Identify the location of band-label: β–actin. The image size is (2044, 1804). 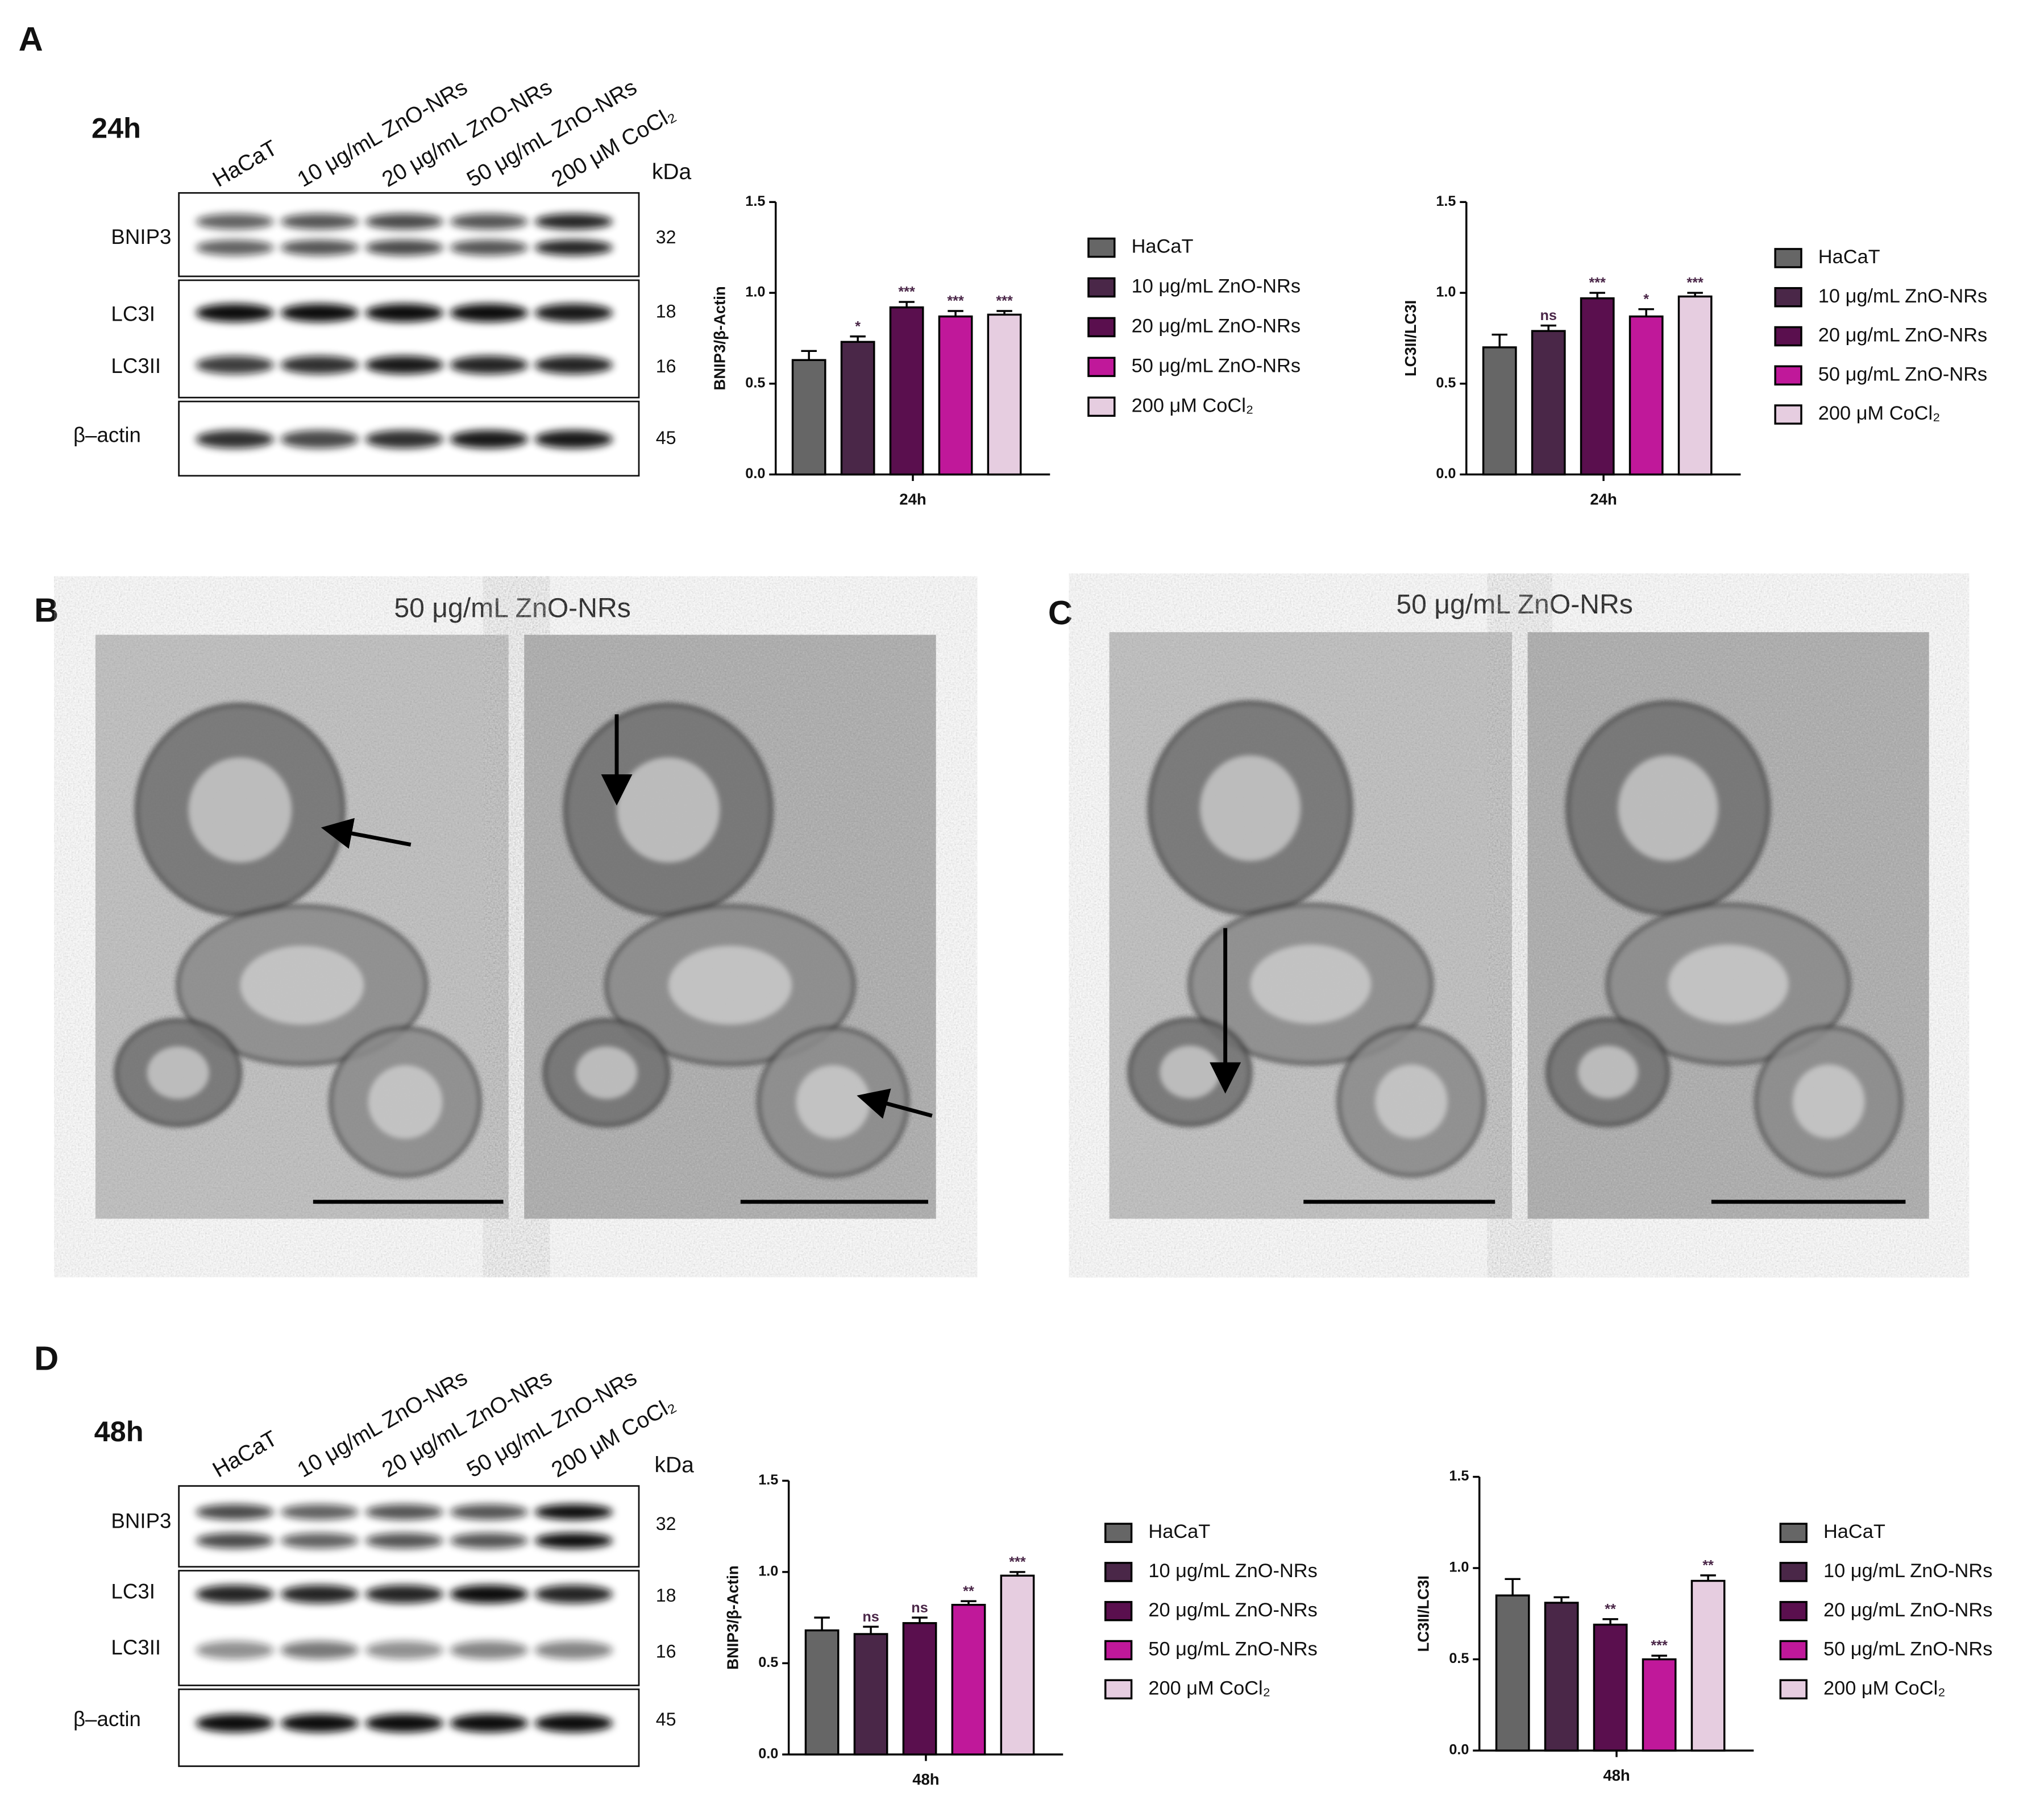
(107, 1719).